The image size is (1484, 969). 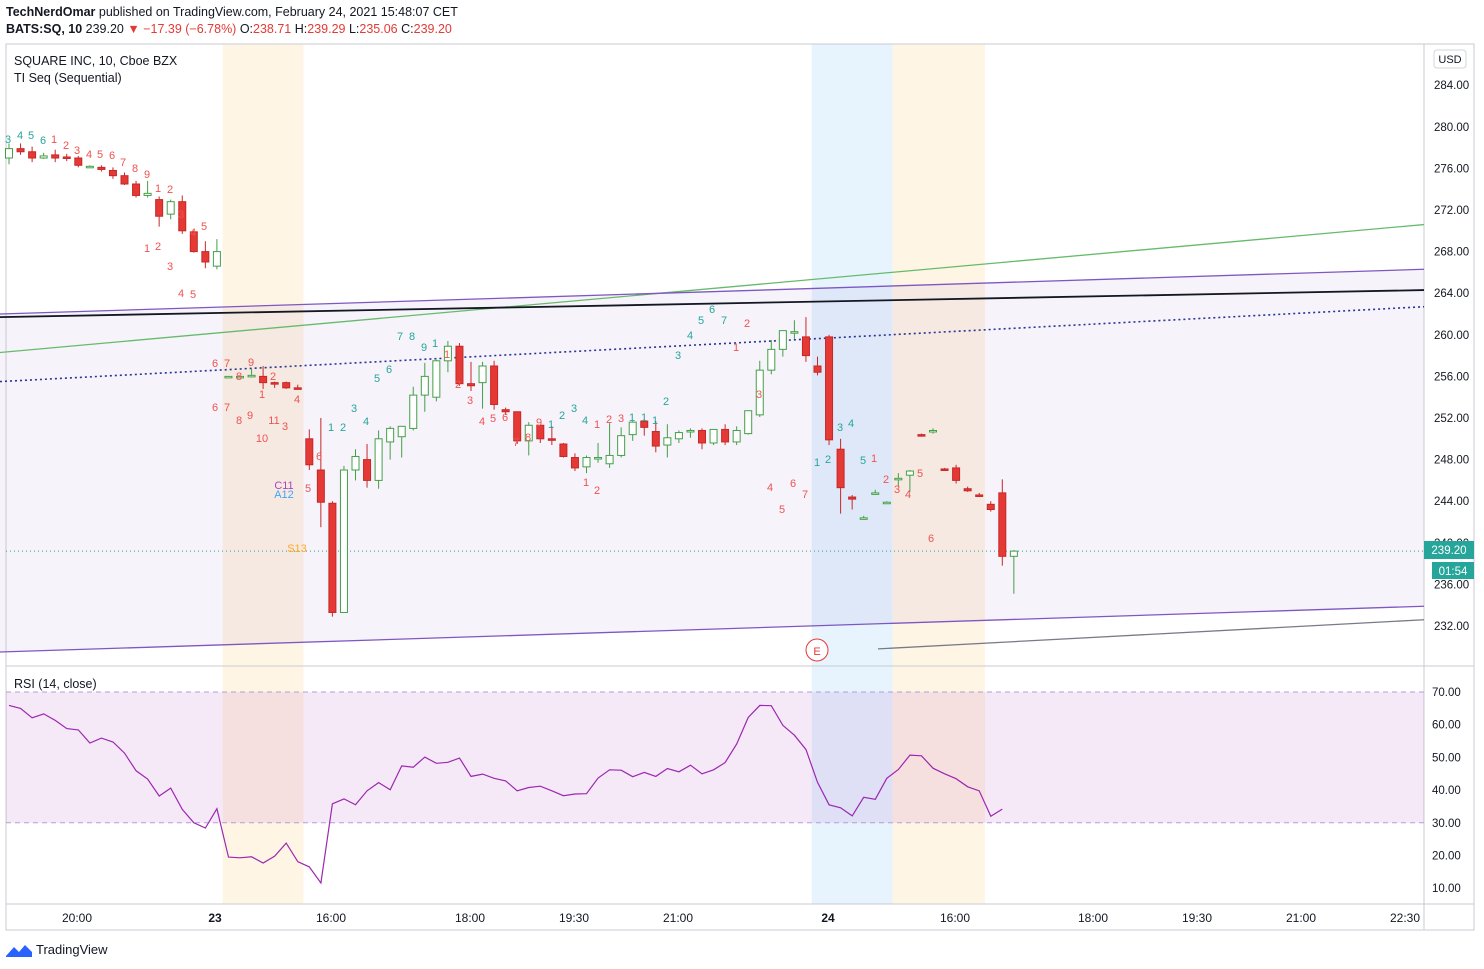 What do you see at coordinates (828, 918) in the screenshot?
I see `time-tick-label: 24` at bounding box center [828, 918].